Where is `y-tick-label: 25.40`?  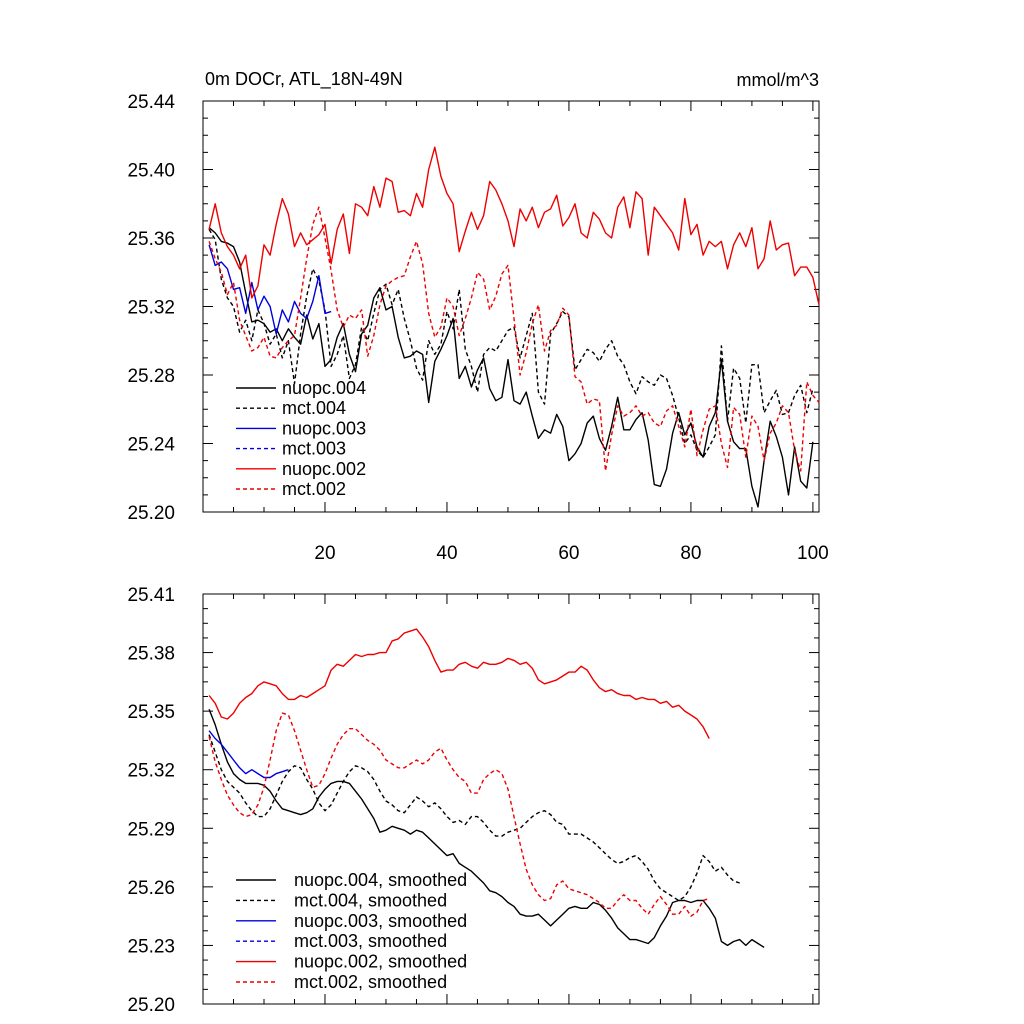
y-tick-label: 25.40 is located at coordinates (151, 171).